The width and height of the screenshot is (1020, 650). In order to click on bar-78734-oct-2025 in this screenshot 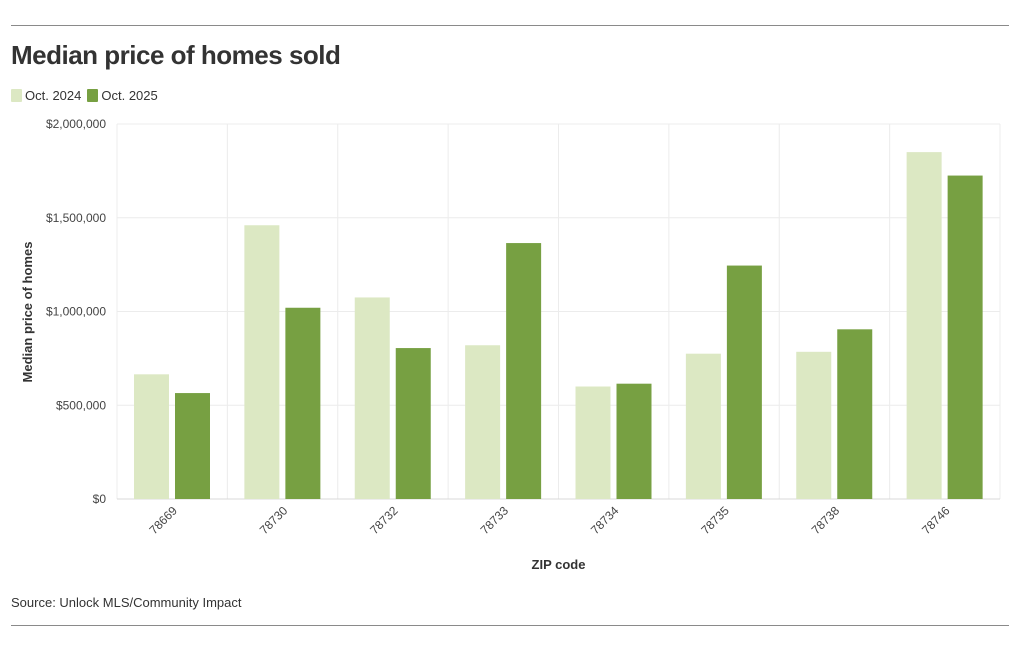, I will do `click(634, 441)`.